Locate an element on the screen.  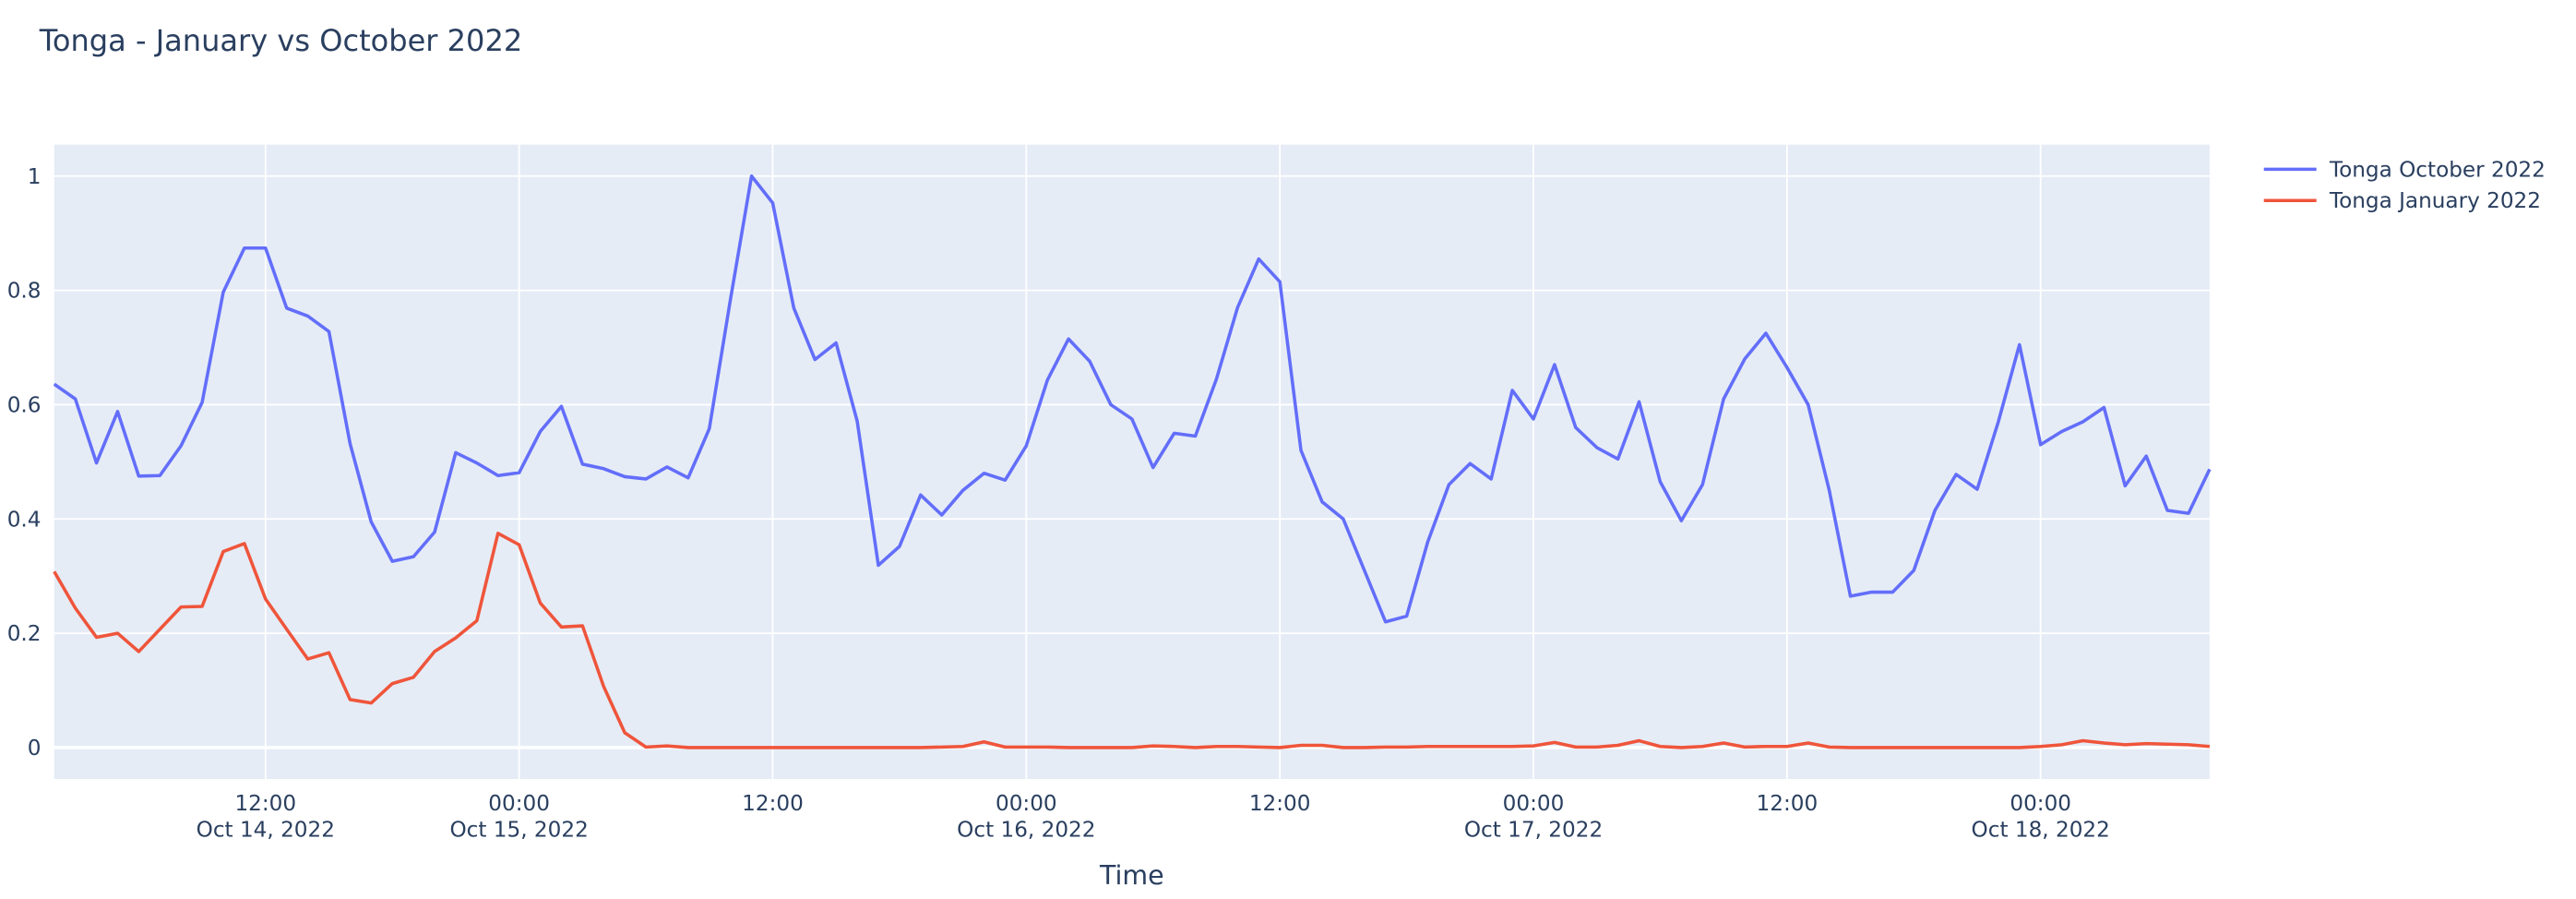
y-tick-label: 1 is located at coordinates (35, 177).